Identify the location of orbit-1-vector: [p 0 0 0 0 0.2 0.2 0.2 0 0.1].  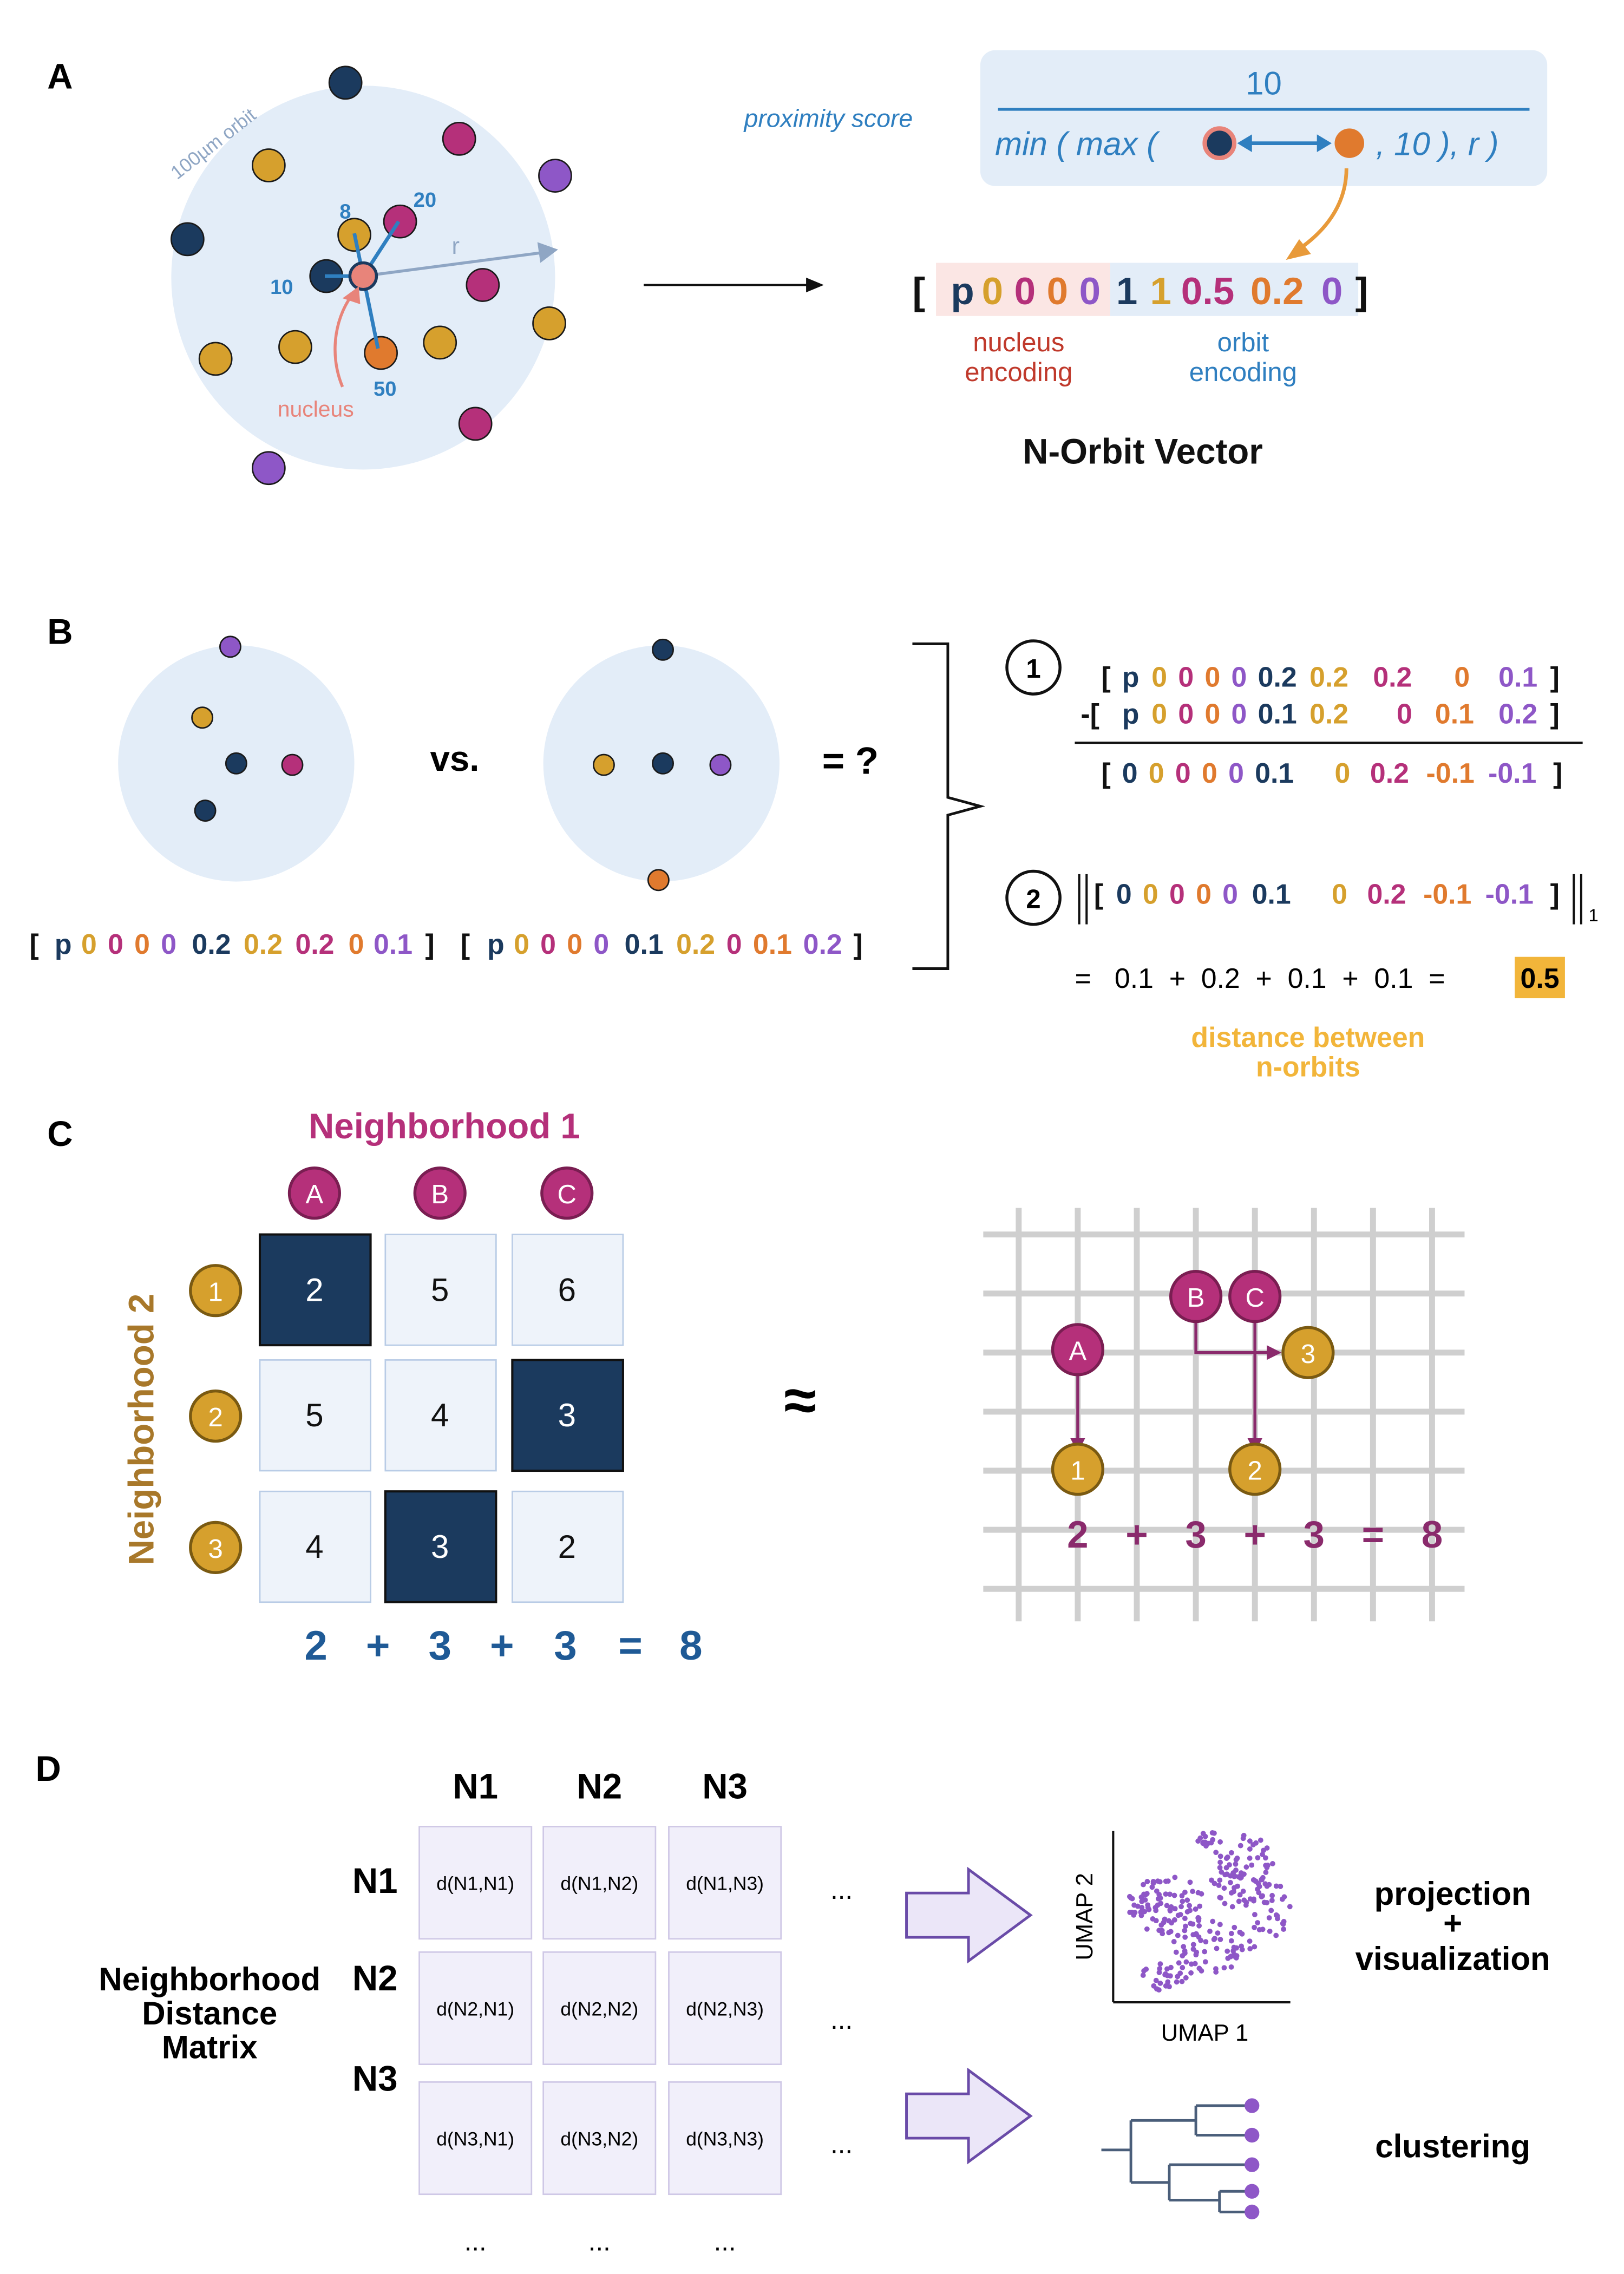
(232, 944).